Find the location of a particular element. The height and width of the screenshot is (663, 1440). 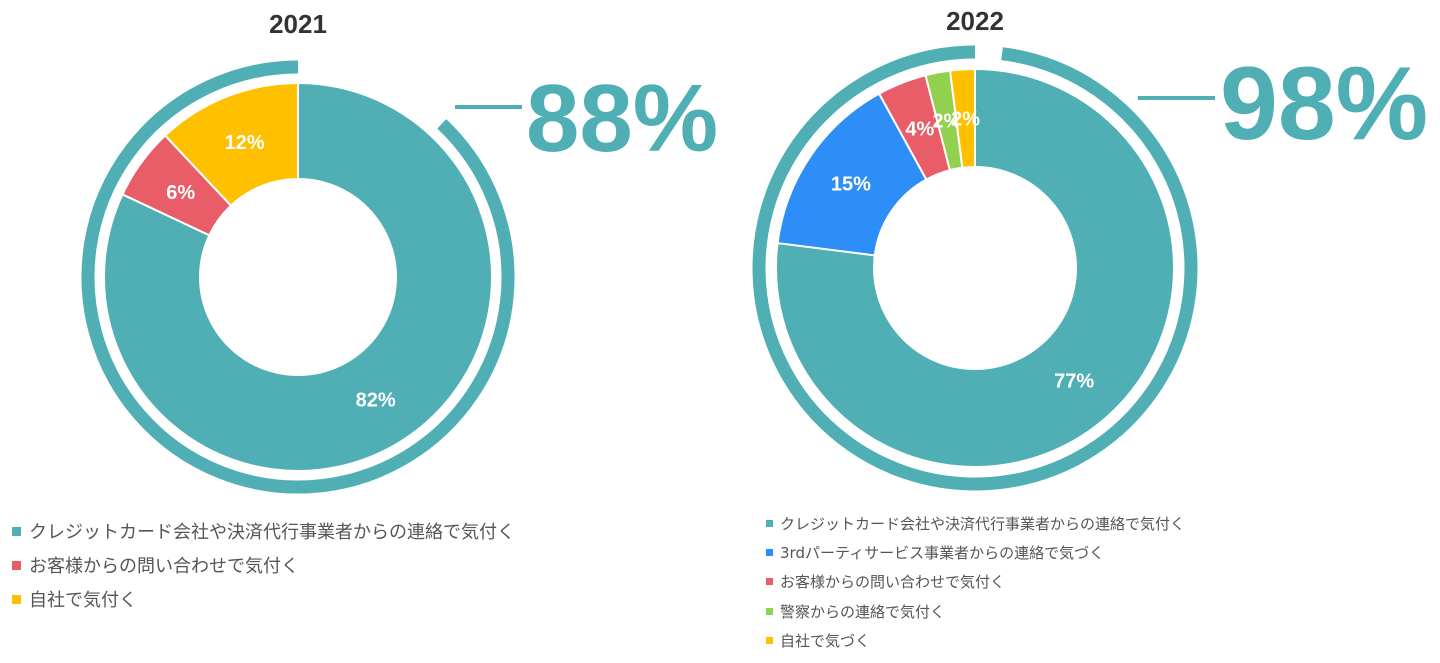

legend-item: 3rdパーティサービス事業者からの連絡で気づく is located at coordinates (975, 552).